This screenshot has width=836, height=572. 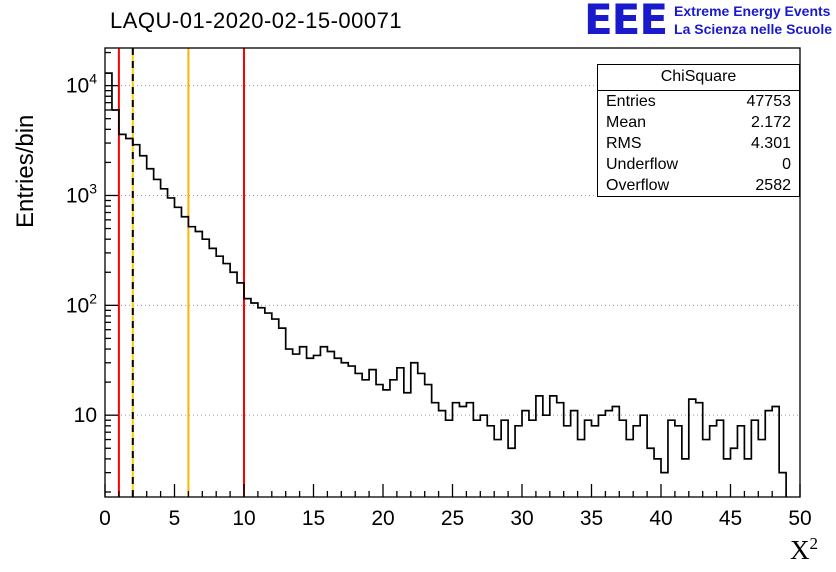 What do you see at coordinates (814, 543) in the screenshot?
I see `x-axis-title-exponent: 2` at bounding box center [814, 543].